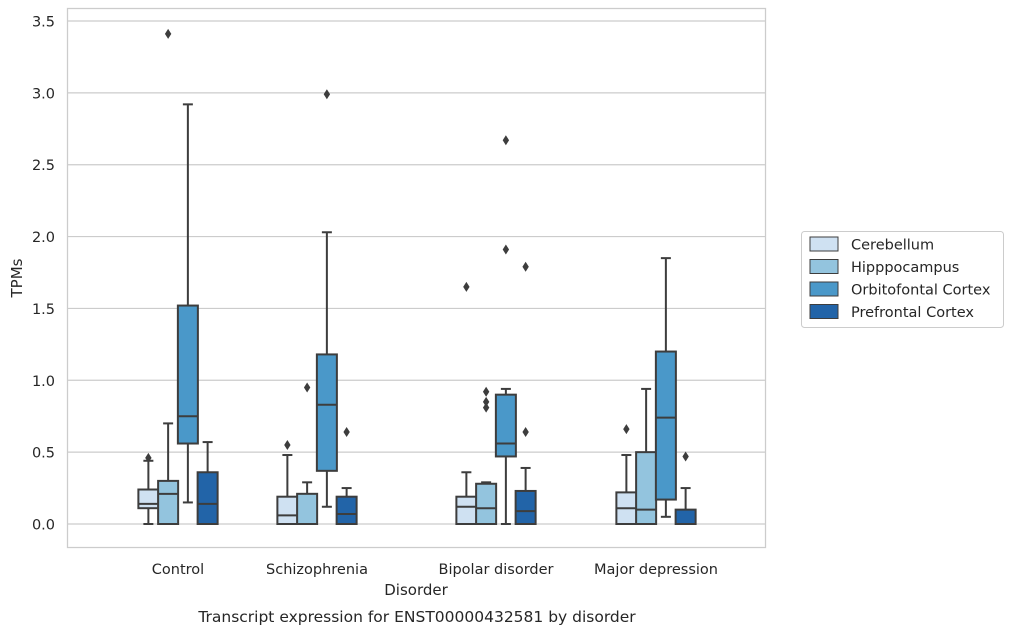  Describe the element at coordinates (43, 274) in the screenshot. I see `y-axis-ticks: 0.0 0.5 1.0 1.5 2.0 2.5 3.0 3.5` at that location.